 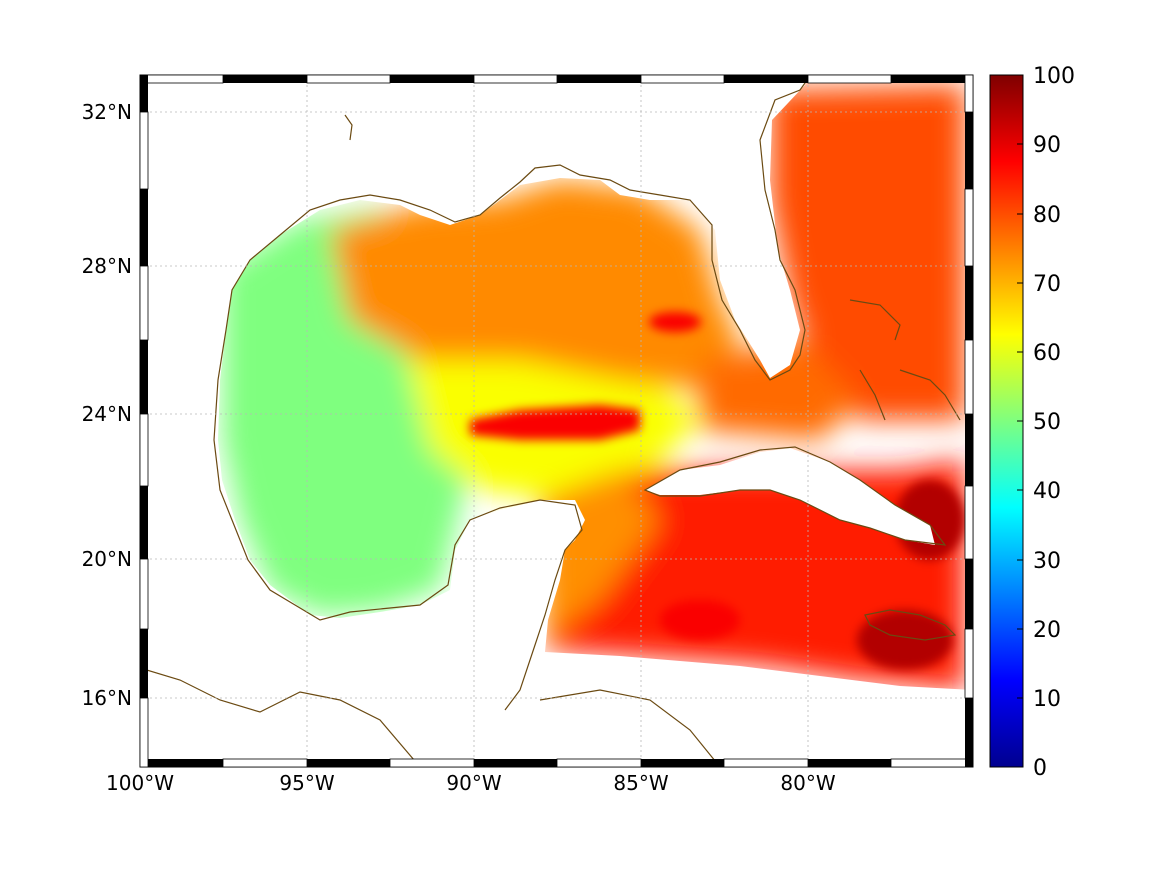 What do you see at coordinates (1047, 699) in the screenshot?
I see `colorbar-tick-10: 10` at bounding box center [1047, 699].